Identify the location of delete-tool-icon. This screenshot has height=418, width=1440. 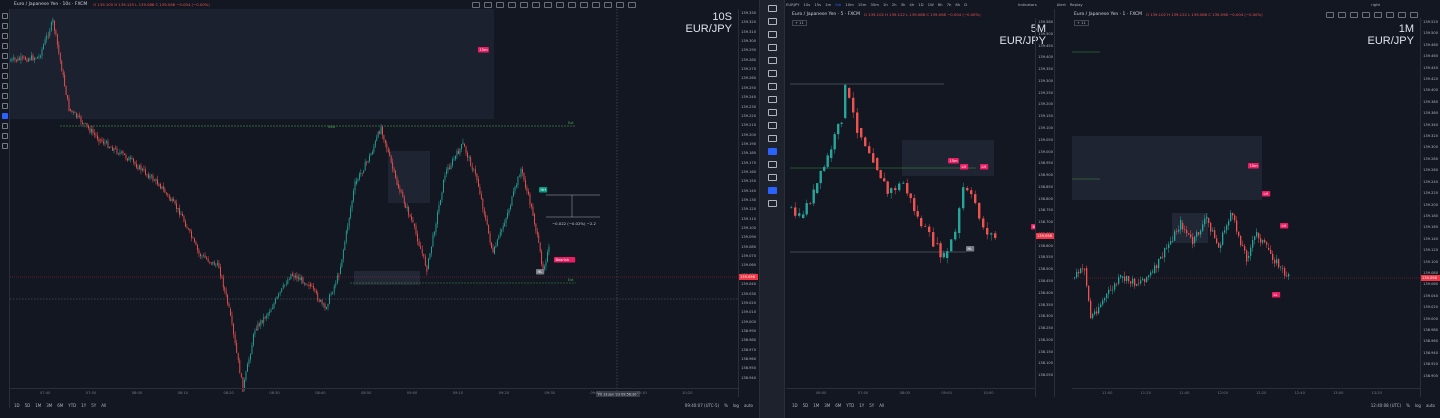
(4, 146).